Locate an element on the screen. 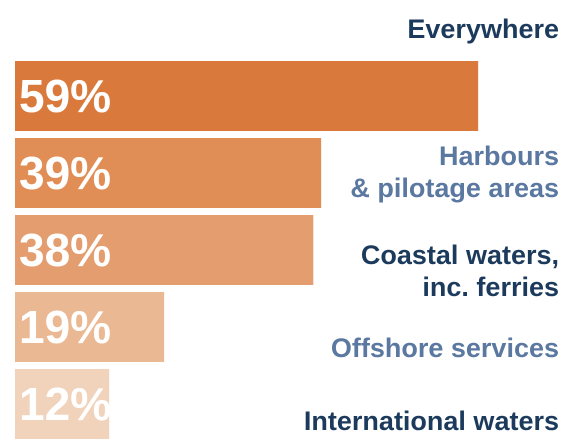  category-label-1-line-0: Harbours is located at coordinates (499, 156).